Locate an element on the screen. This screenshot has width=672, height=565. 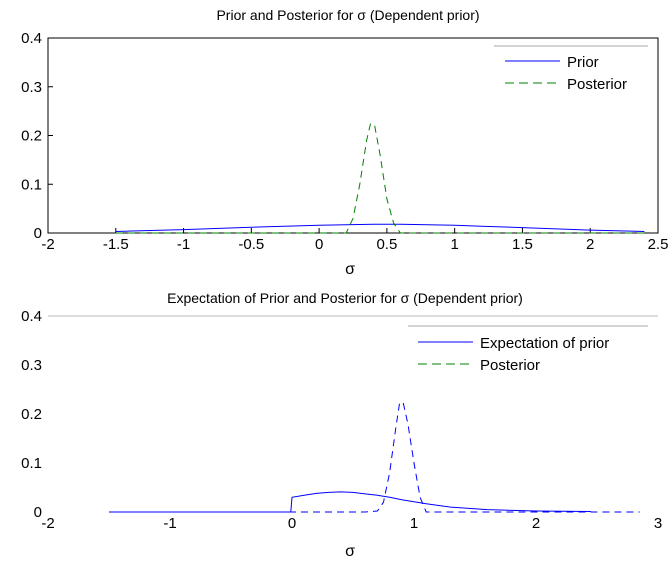
top-x-tick-label: 1 is located at coordinates (454, 244).